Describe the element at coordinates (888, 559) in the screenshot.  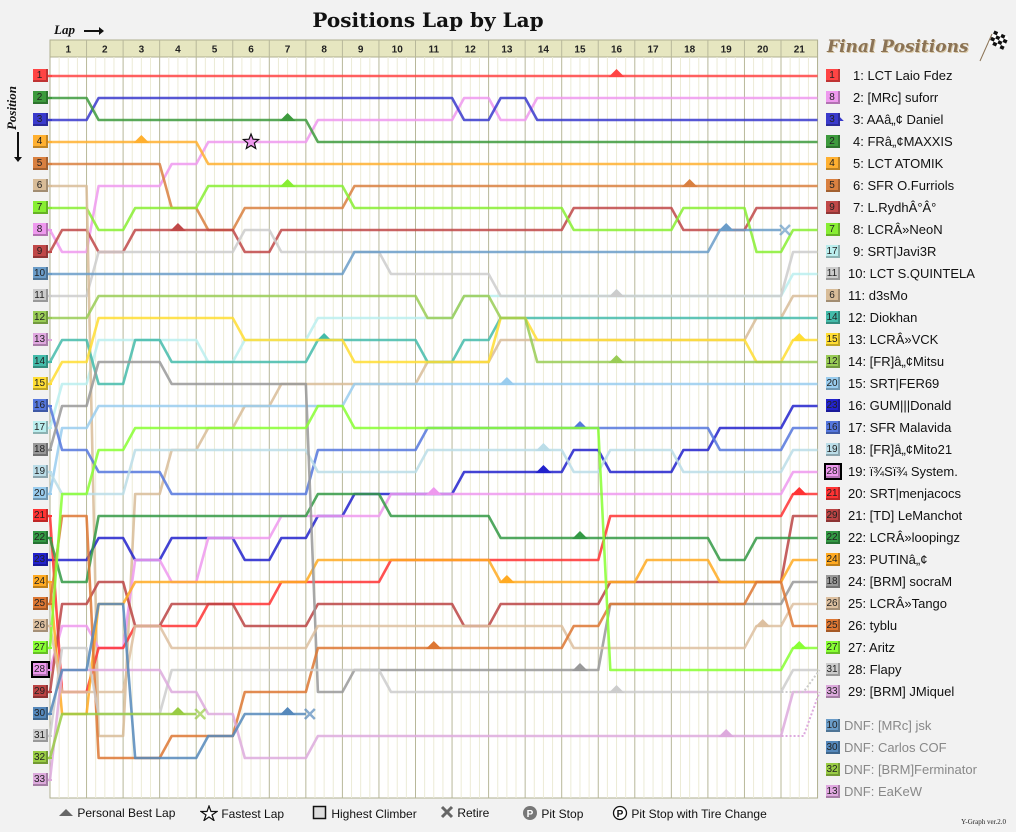
I see `driver-name: 23: PUTINâ„¢` at that location.